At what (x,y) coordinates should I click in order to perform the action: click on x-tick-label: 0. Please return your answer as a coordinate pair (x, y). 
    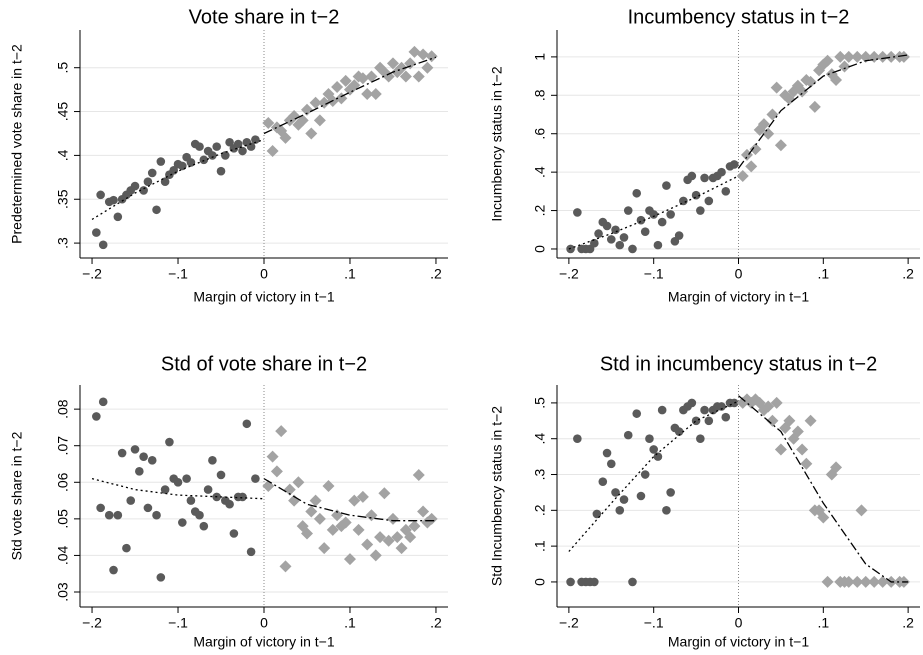
    Looking at the image, I should click on (739, 274).